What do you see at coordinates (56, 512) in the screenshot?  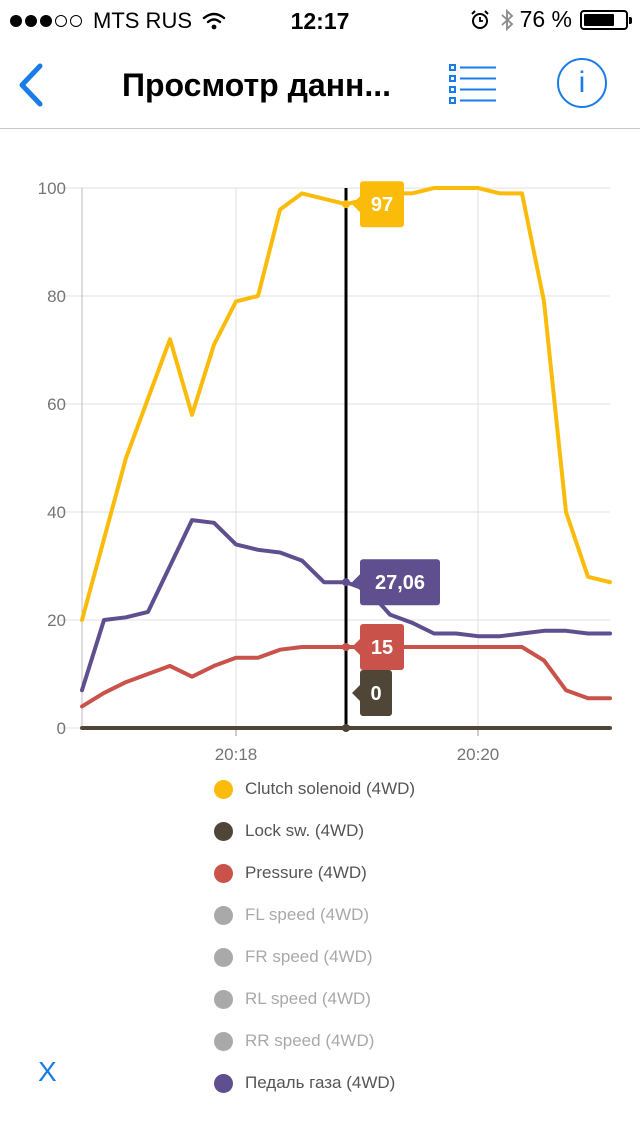 I see `y-tick-label: 40` at bounding box center [56, 512].